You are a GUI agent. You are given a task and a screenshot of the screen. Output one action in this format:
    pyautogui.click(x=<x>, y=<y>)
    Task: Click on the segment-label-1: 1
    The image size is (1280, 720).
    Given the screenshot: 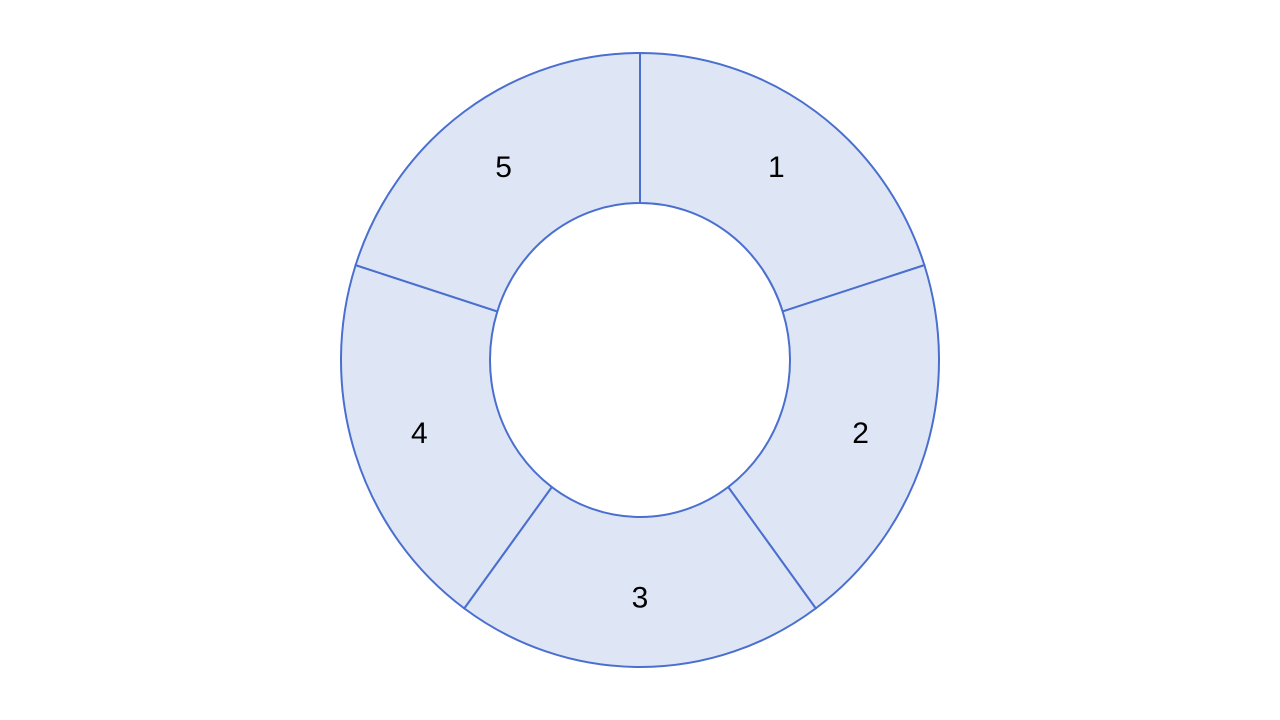 What is the action you would take?
    pyautogui.click(x=776, y=167)
    